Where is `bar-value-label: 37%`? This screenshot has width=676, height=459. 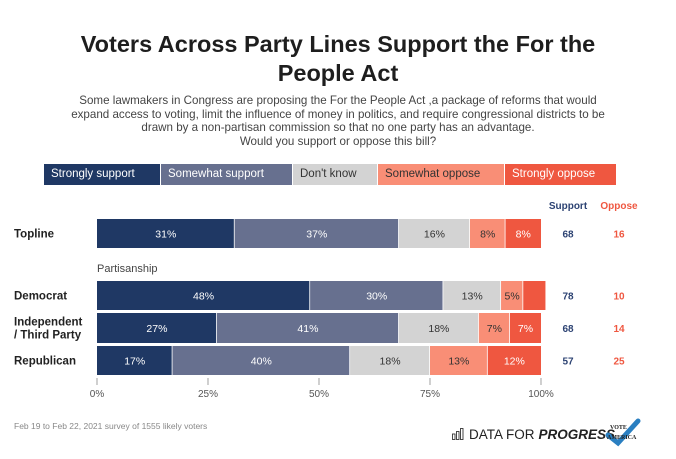
bar-value-label: 37% is located at coordinates (316, 235).